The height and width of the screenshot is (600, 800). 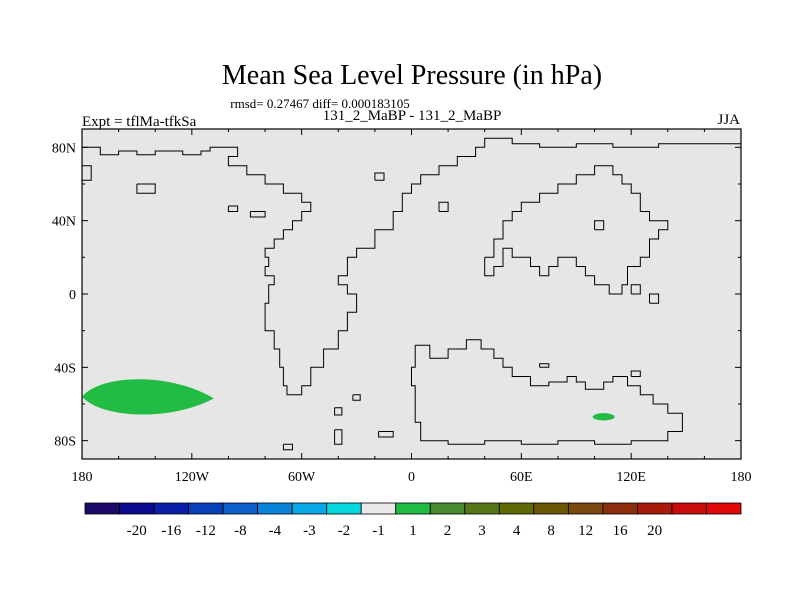 I want to click on season-label: JJA, so click(x=728, y=120).